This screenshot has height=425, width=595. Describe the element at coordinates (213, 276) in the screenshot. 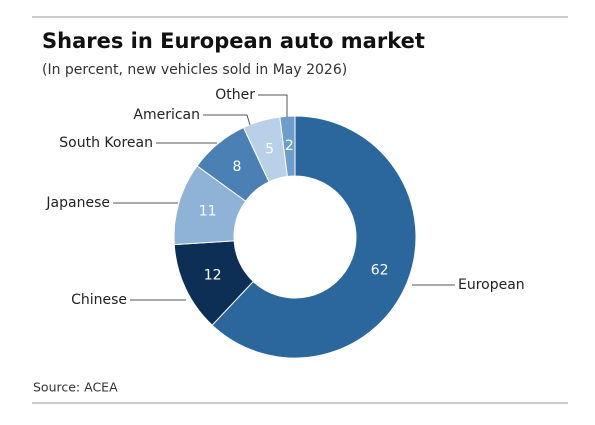

I see `value-label: 12` at that location.